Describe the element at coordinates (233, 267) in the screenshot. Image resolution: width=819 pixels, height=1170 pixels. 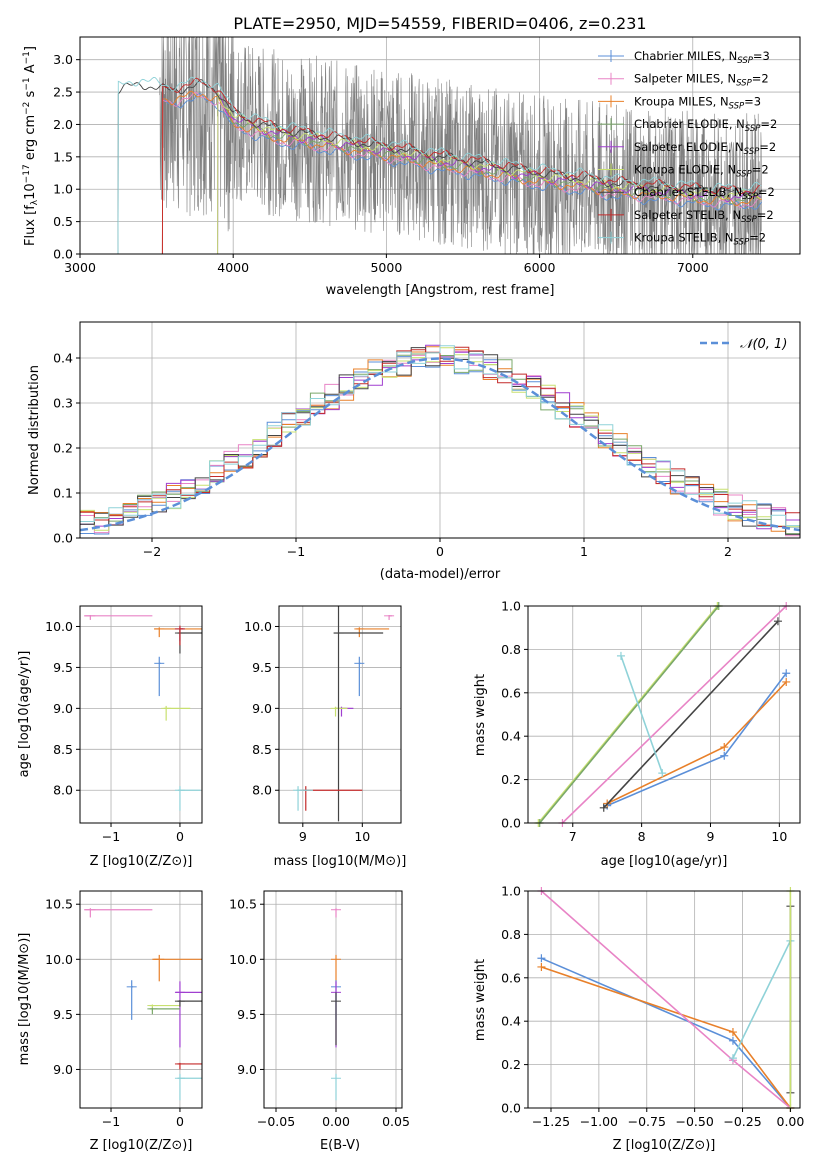
I see `x-tick-label: 4000` at that location.